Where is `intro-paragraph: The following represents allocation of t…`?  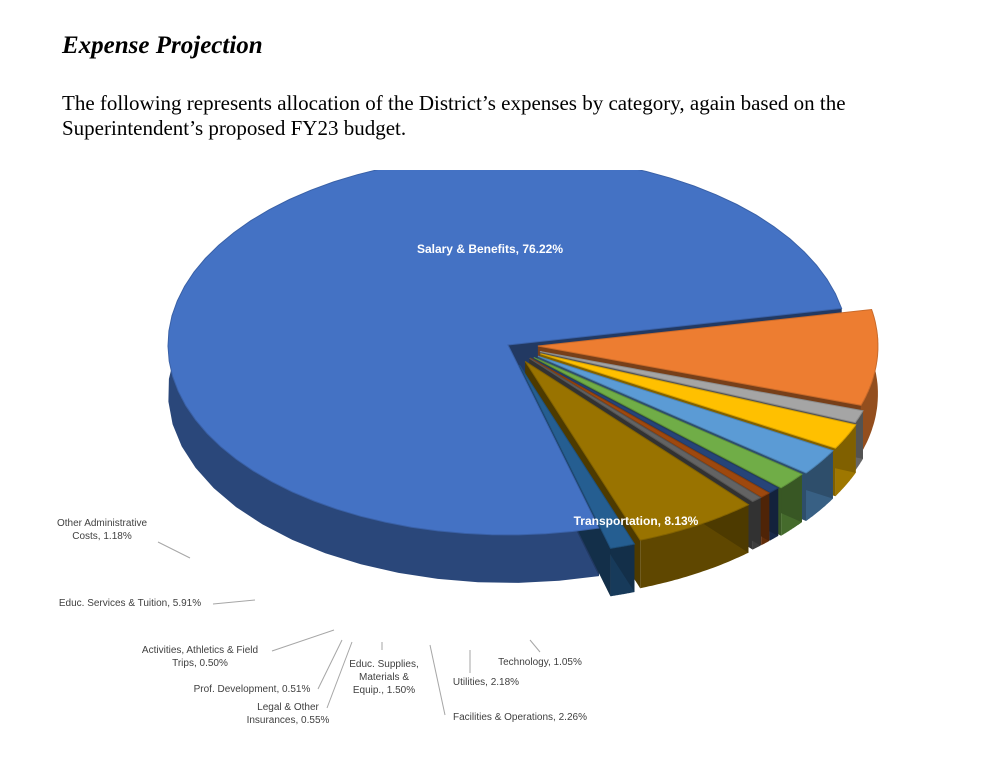 intro-paragraph: The following represents allocation of t… is located at coordinates (454, 115).